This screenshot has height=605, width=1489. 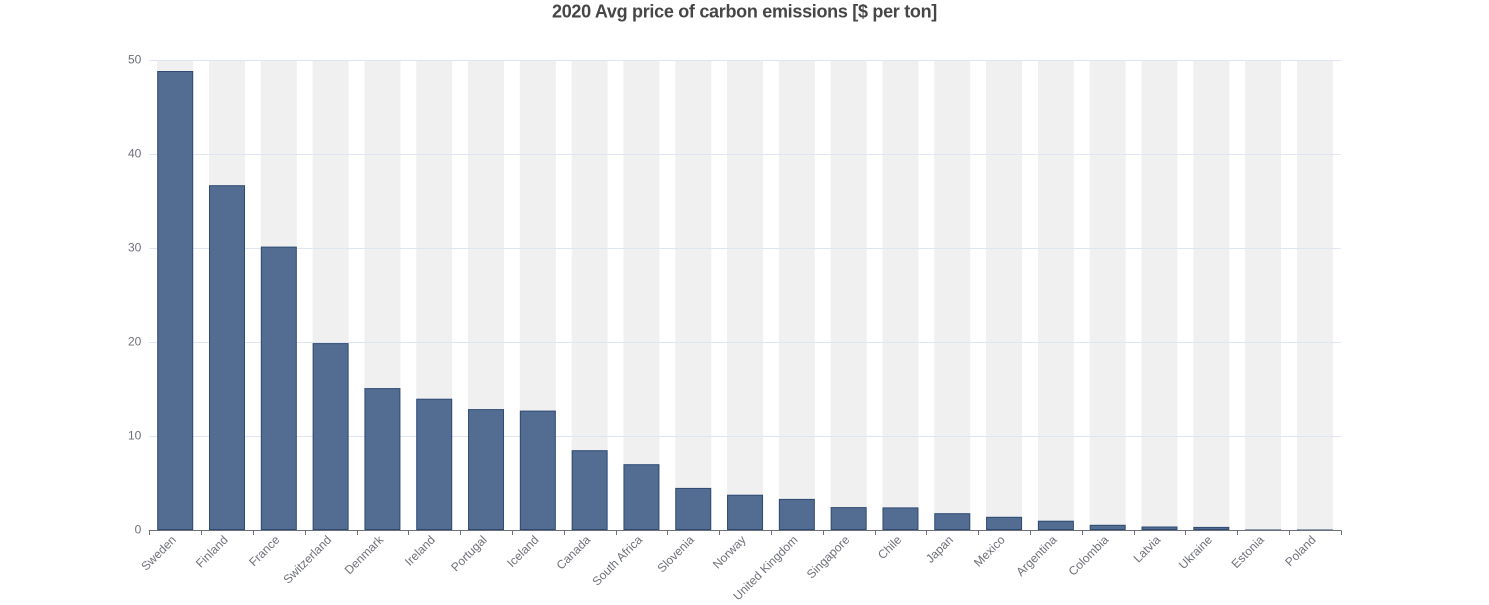 I want to click on svg-text: 10, so click(x=135, y=436).